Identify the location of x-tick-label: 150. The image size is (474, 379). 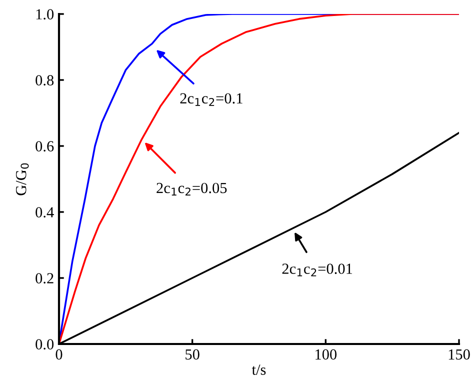
(459, 354).